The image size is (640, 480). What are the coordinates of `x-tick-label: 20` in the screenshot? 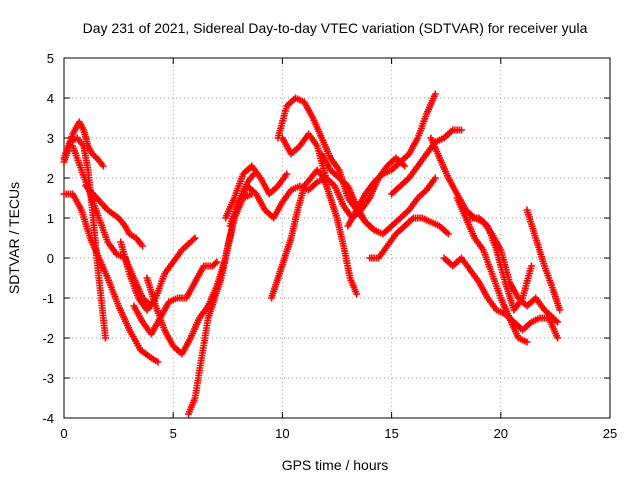 It's located at (501, 433).